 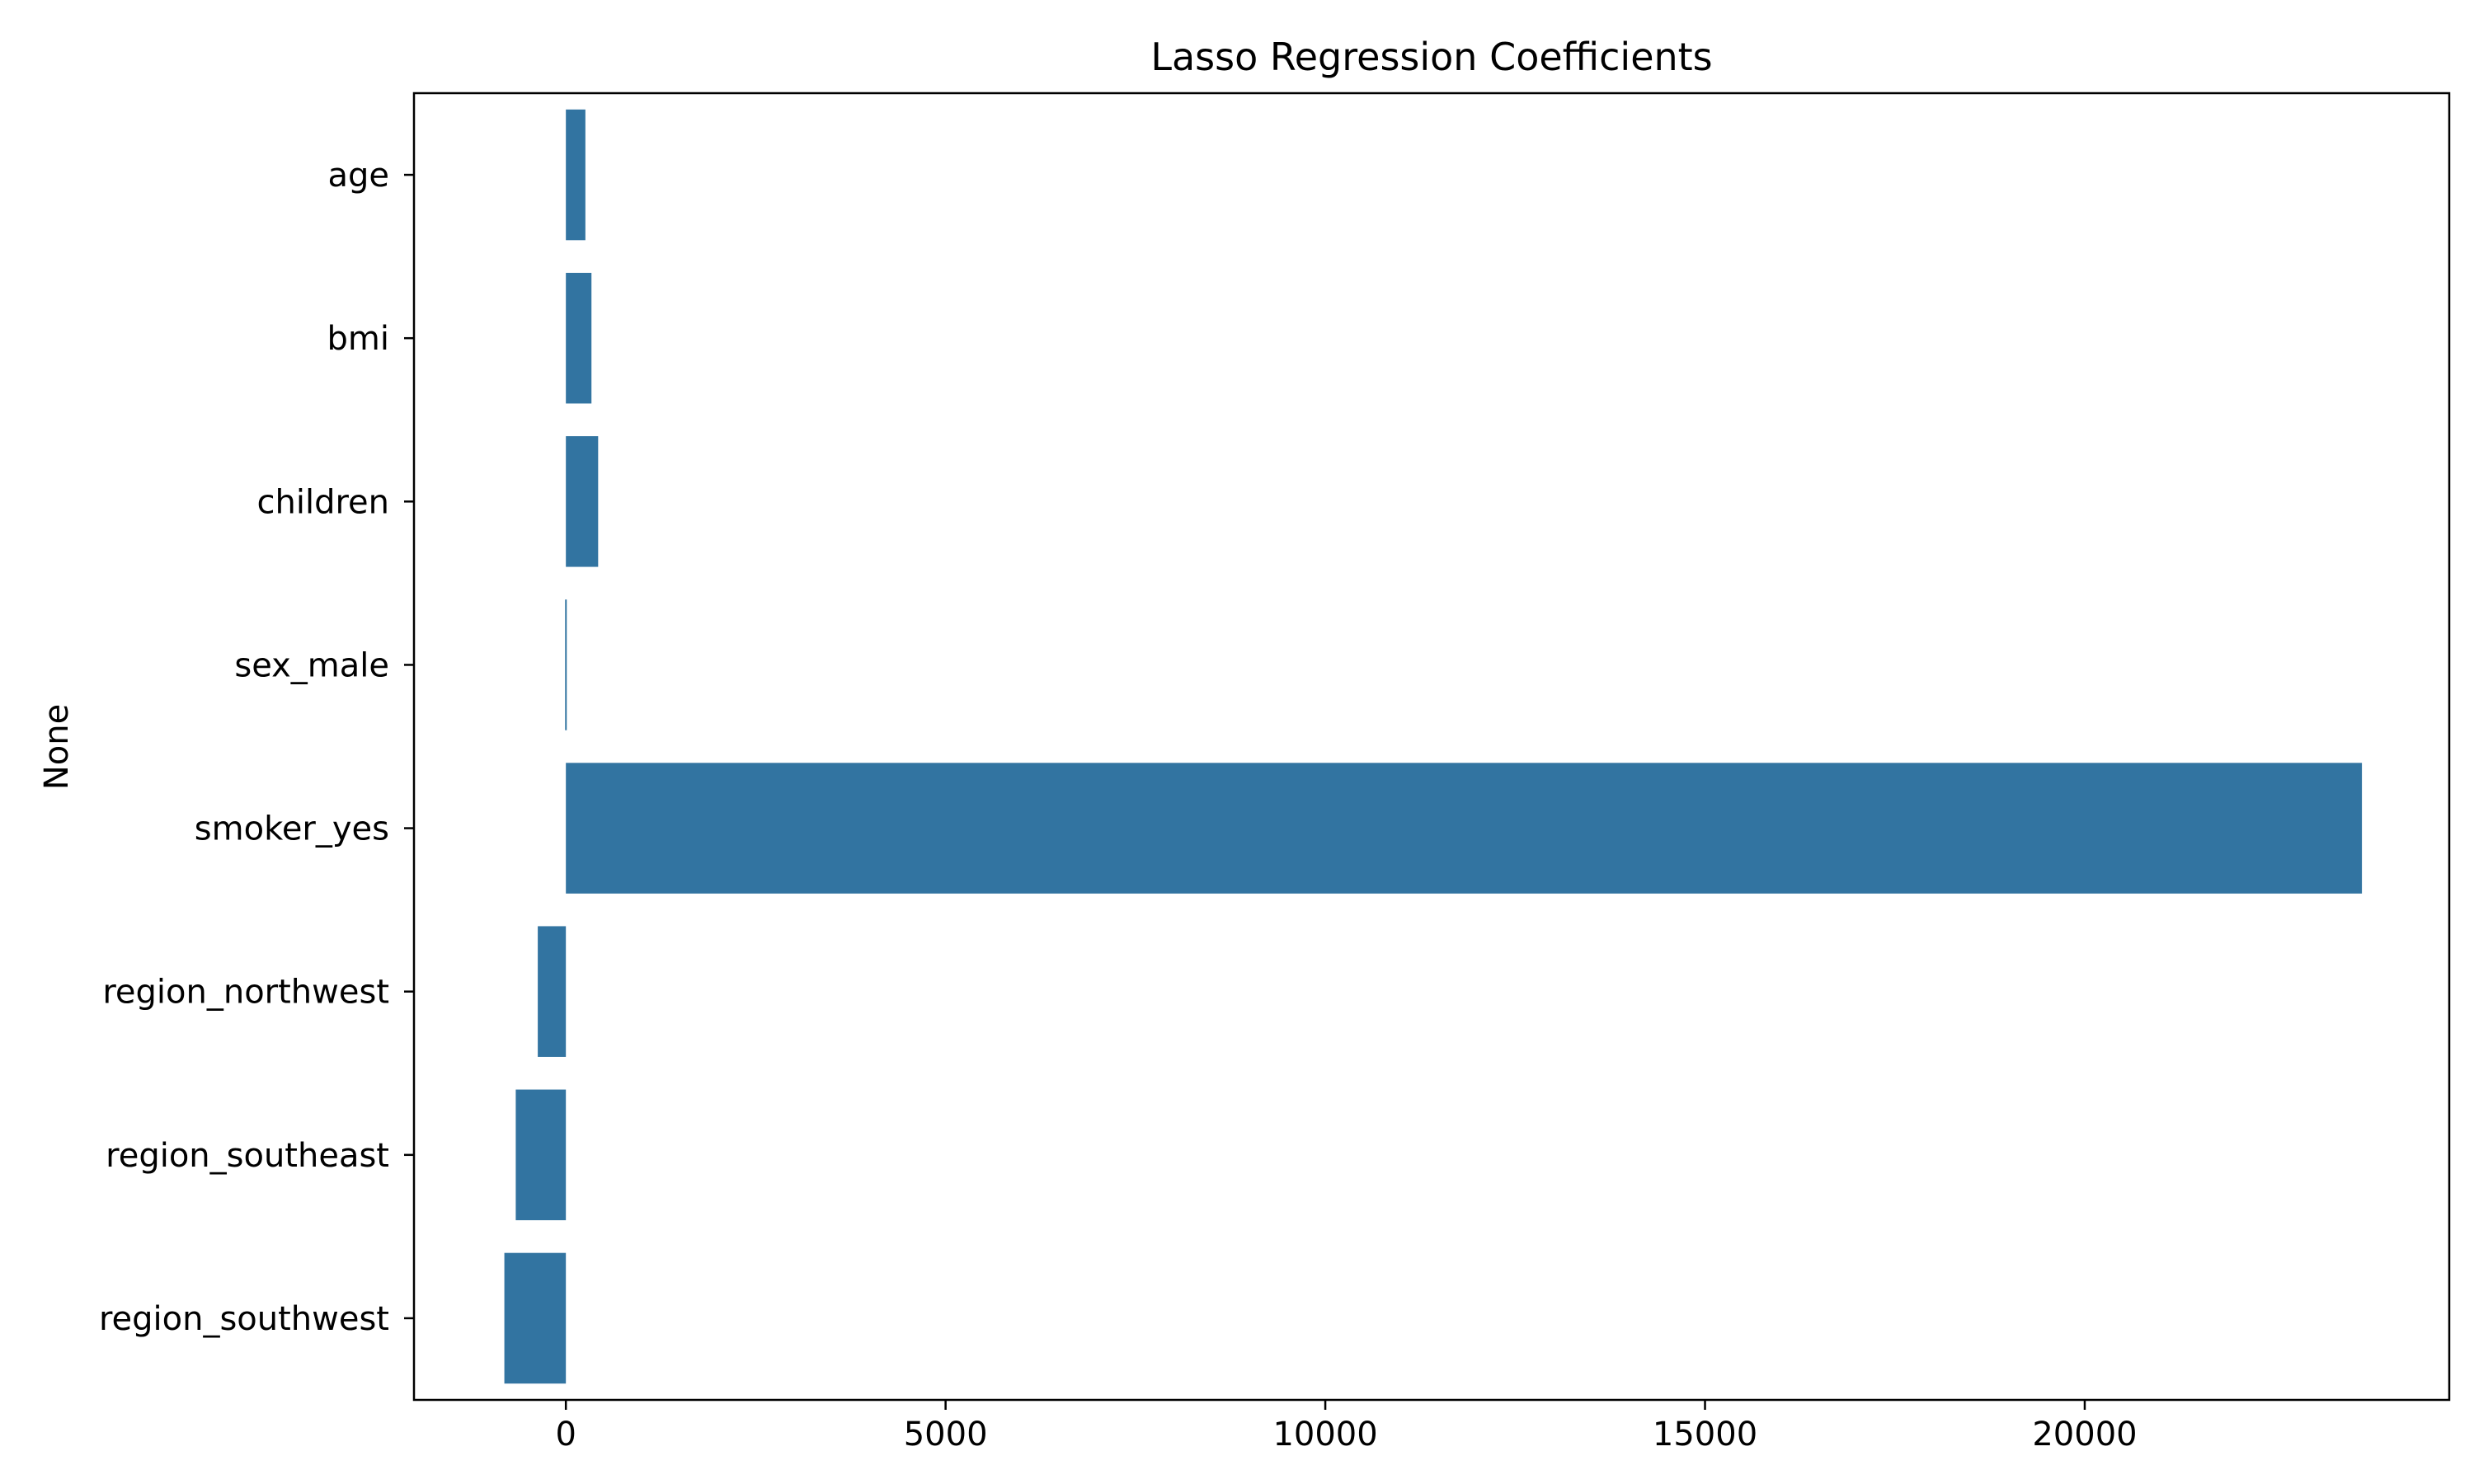 What do you see at coordinates (552, 991) in the screenshot?
I see `bar-region-northwest` at bounding box center [552, 991].